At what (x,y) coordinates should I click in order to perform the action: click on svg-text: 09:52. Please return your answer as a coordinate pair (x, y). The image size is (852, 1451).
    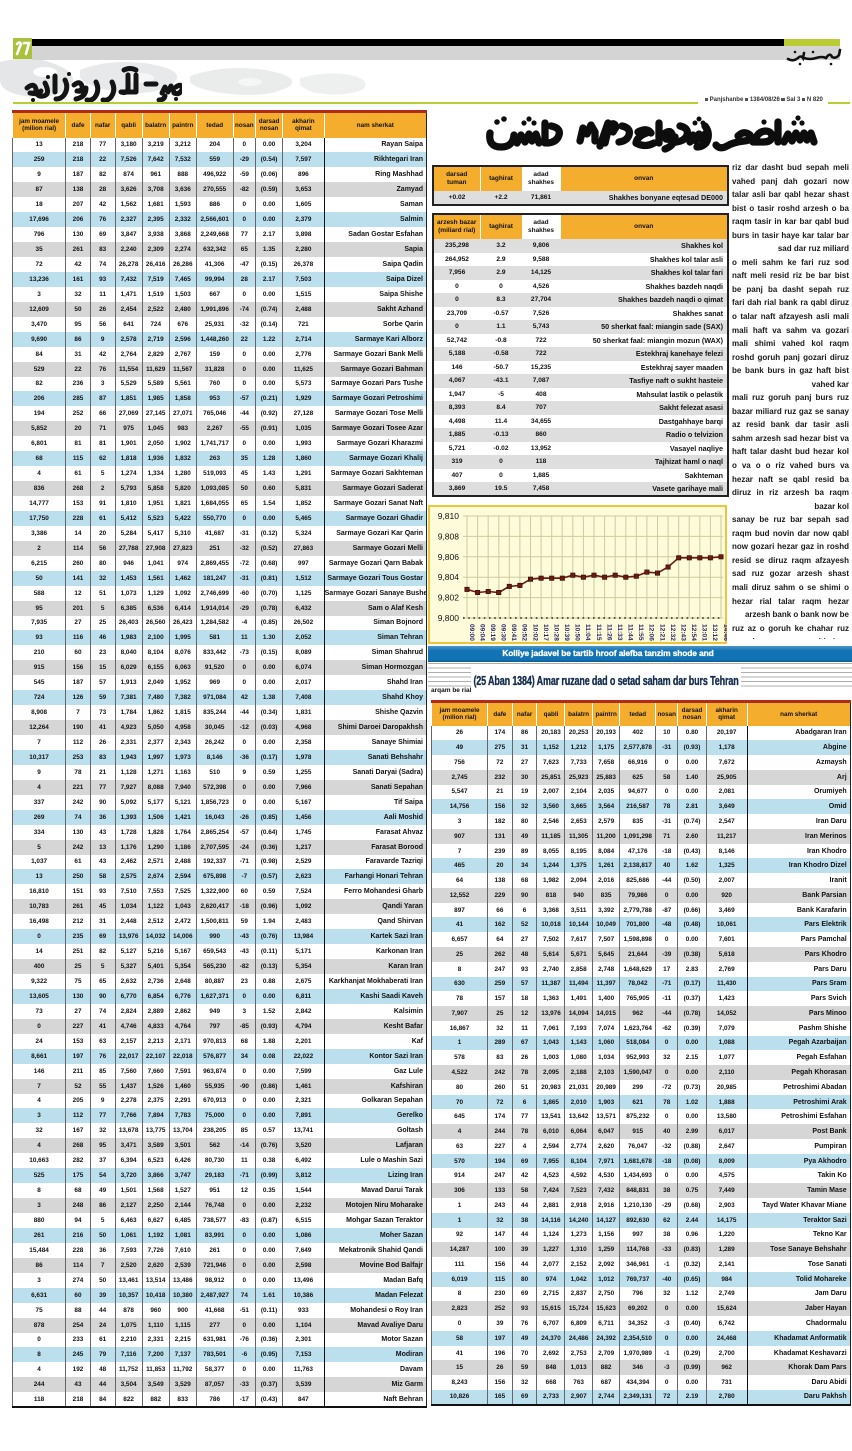
    Looking at the image, I should click on (524, 632).